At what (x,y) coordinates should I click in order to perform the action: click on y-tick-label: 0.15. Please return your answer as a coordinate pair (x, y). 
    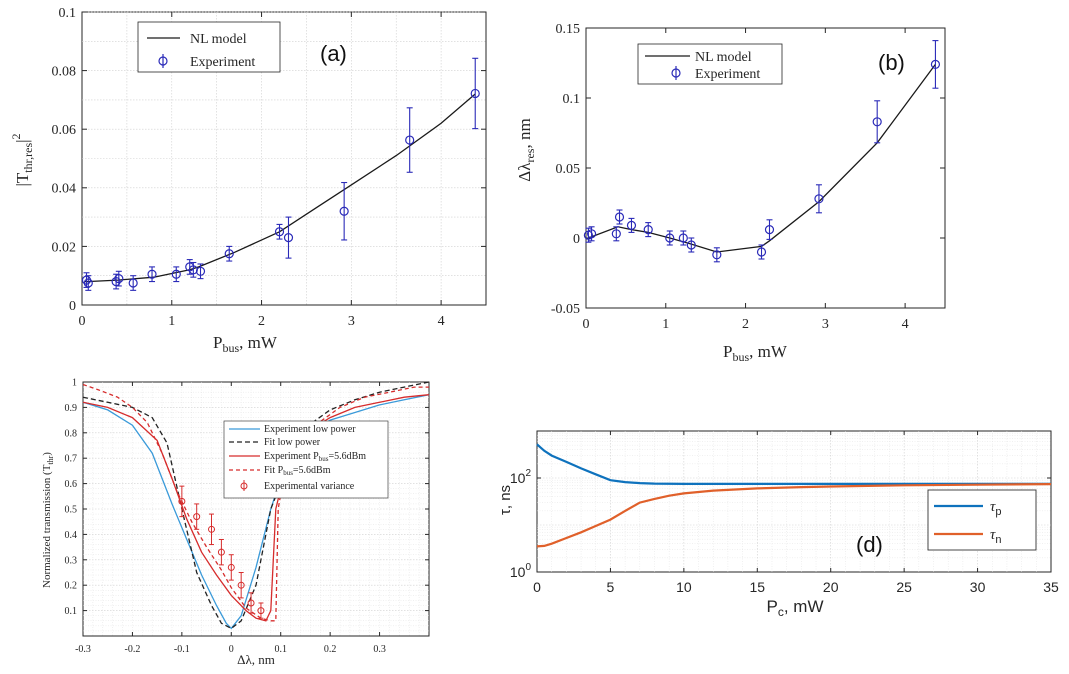
    Looking at the image, I should click on (568, 29).